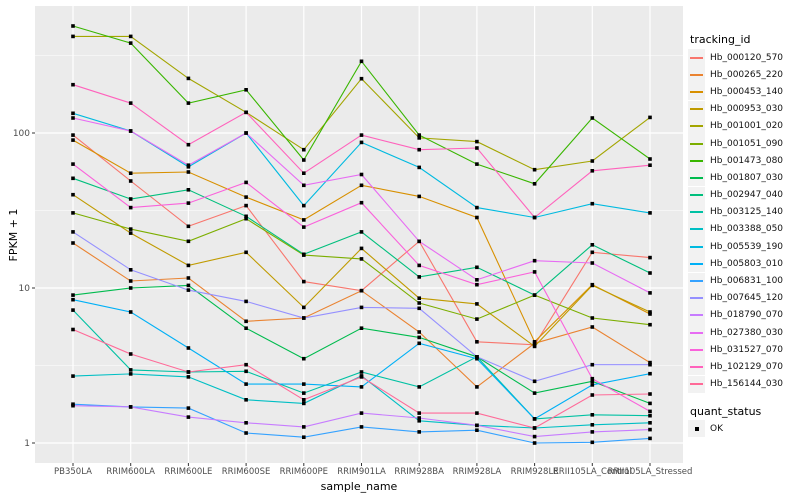  I want to click on legend-item-label: Hb_001001_020, so click(747, 126).